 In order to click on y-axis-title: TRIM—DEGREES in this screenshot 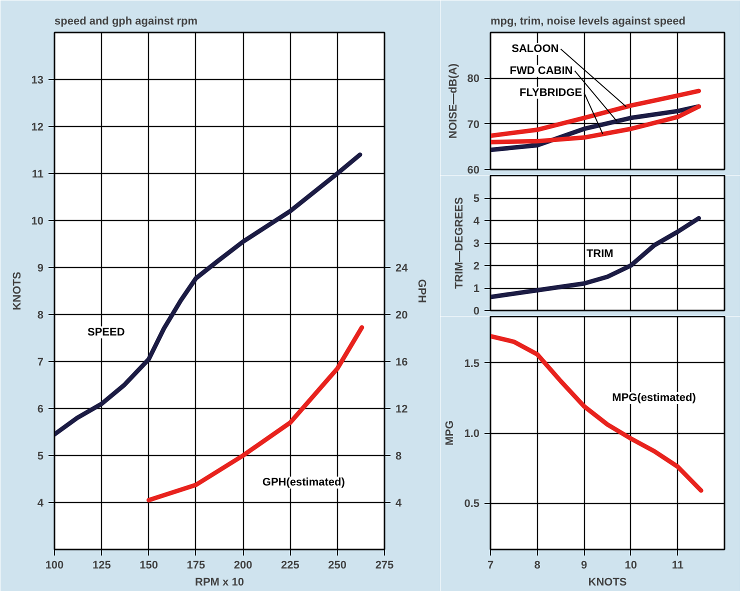, I will do `click(459, 243)`.